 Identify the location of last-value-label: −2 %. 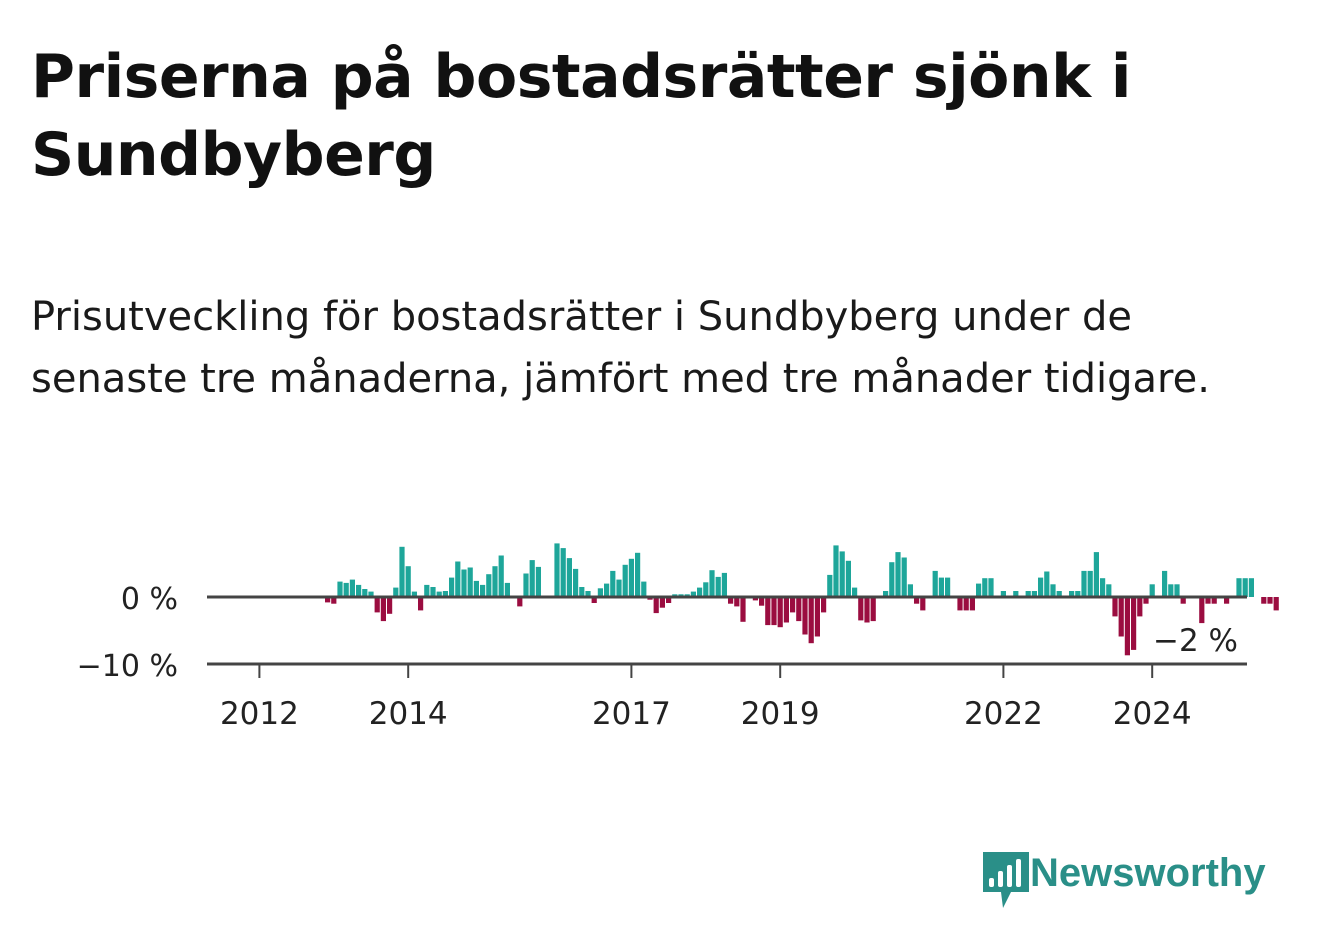
(1195, 641).